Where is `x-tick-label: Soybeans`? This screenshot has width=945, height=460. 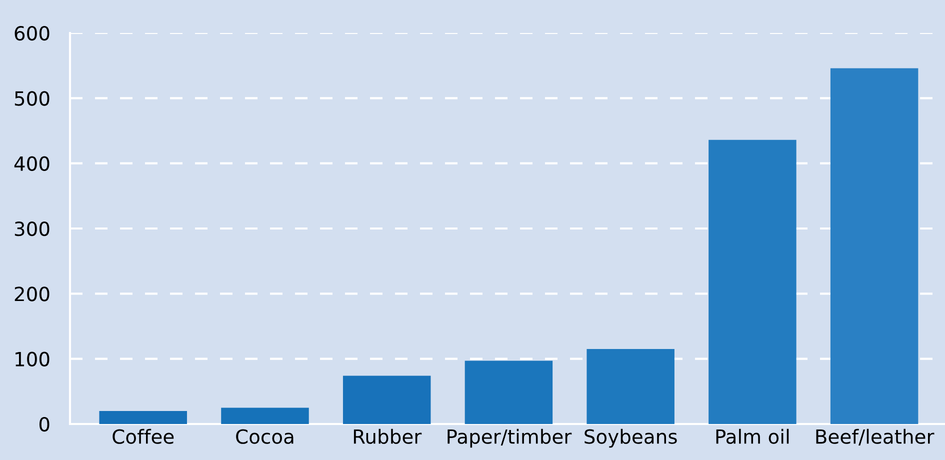
x-tick-label: Soybeans is located at coordinates (630, 438).